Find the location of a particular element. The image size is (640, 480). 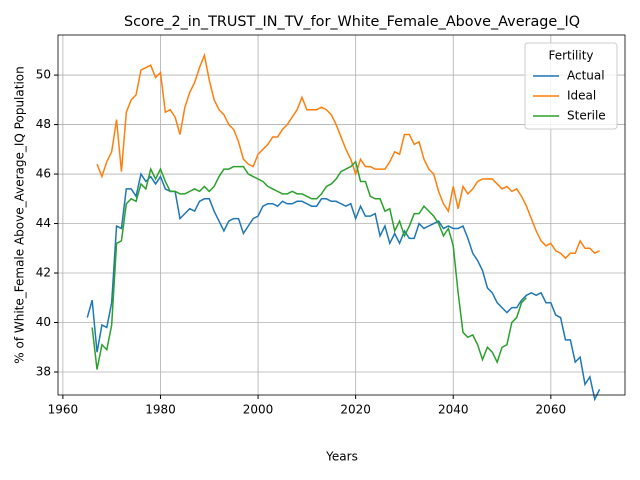

legend-title: Fertility is located at coordinates (570, 56).